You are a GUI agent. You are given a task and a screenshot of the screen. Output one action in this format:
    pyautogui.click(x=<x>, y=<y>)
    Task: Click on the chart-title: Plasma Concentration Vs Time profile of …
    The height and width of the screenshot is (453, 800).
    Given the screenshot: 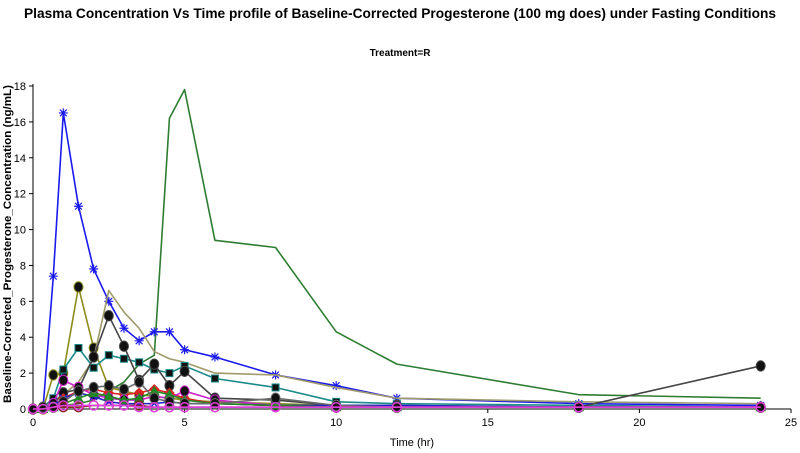 What is the action you would take?
    pyautogui.click(x=400, y=13)
    